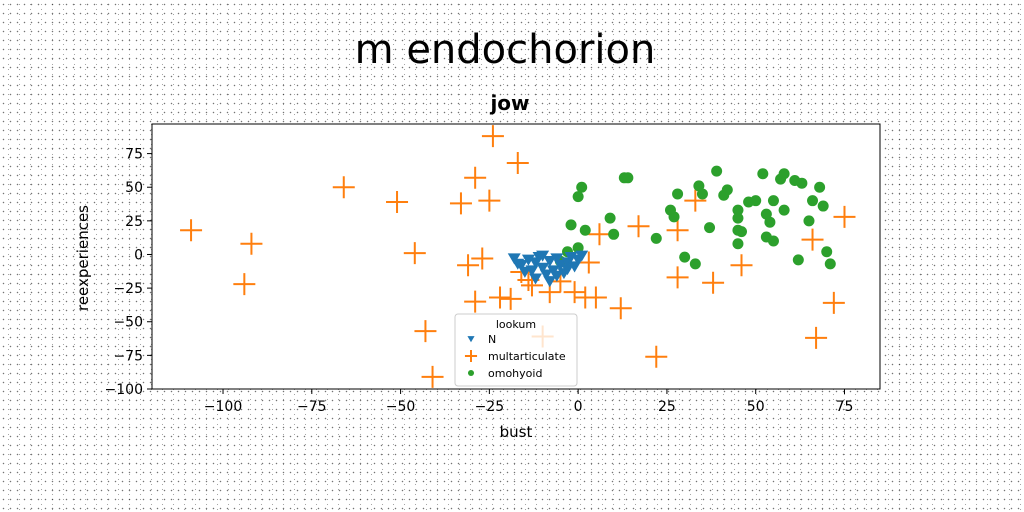 The width and height of the screenshot is (1024, 512). I want to click on legend-box, so click(516, 350).